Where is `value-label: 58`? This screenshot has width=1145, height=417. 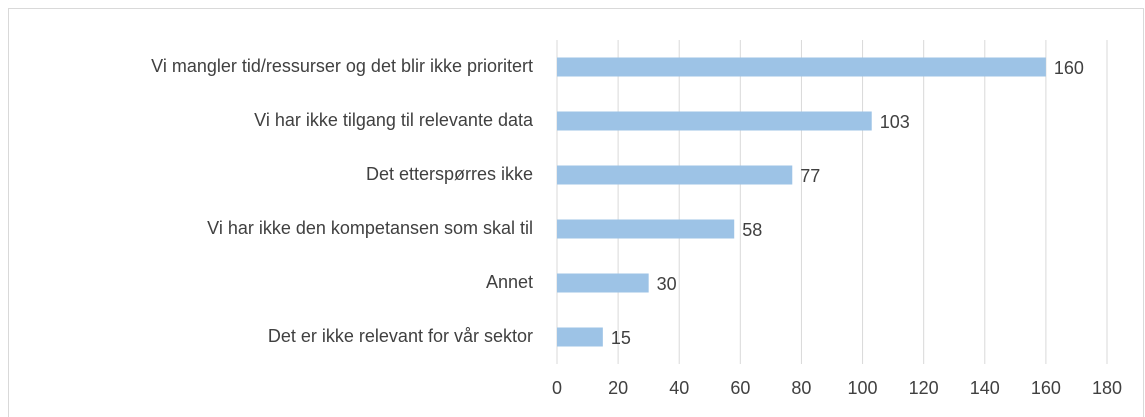
value-label: 58 is located at coordinates (752, 230).